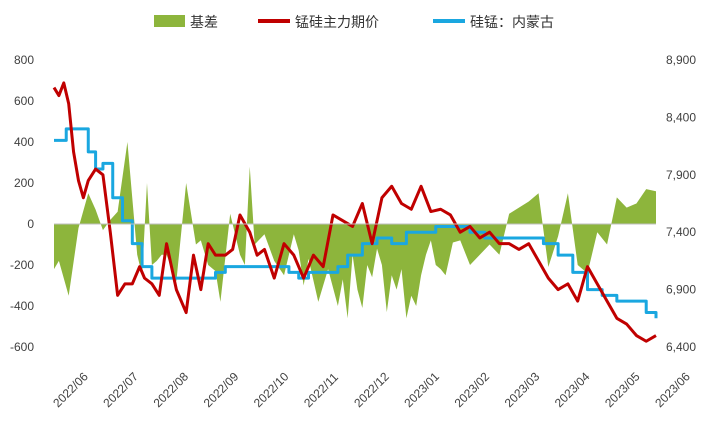  I want to click on legend-label-futures: 锰硅主力期价, so click(337, 22).